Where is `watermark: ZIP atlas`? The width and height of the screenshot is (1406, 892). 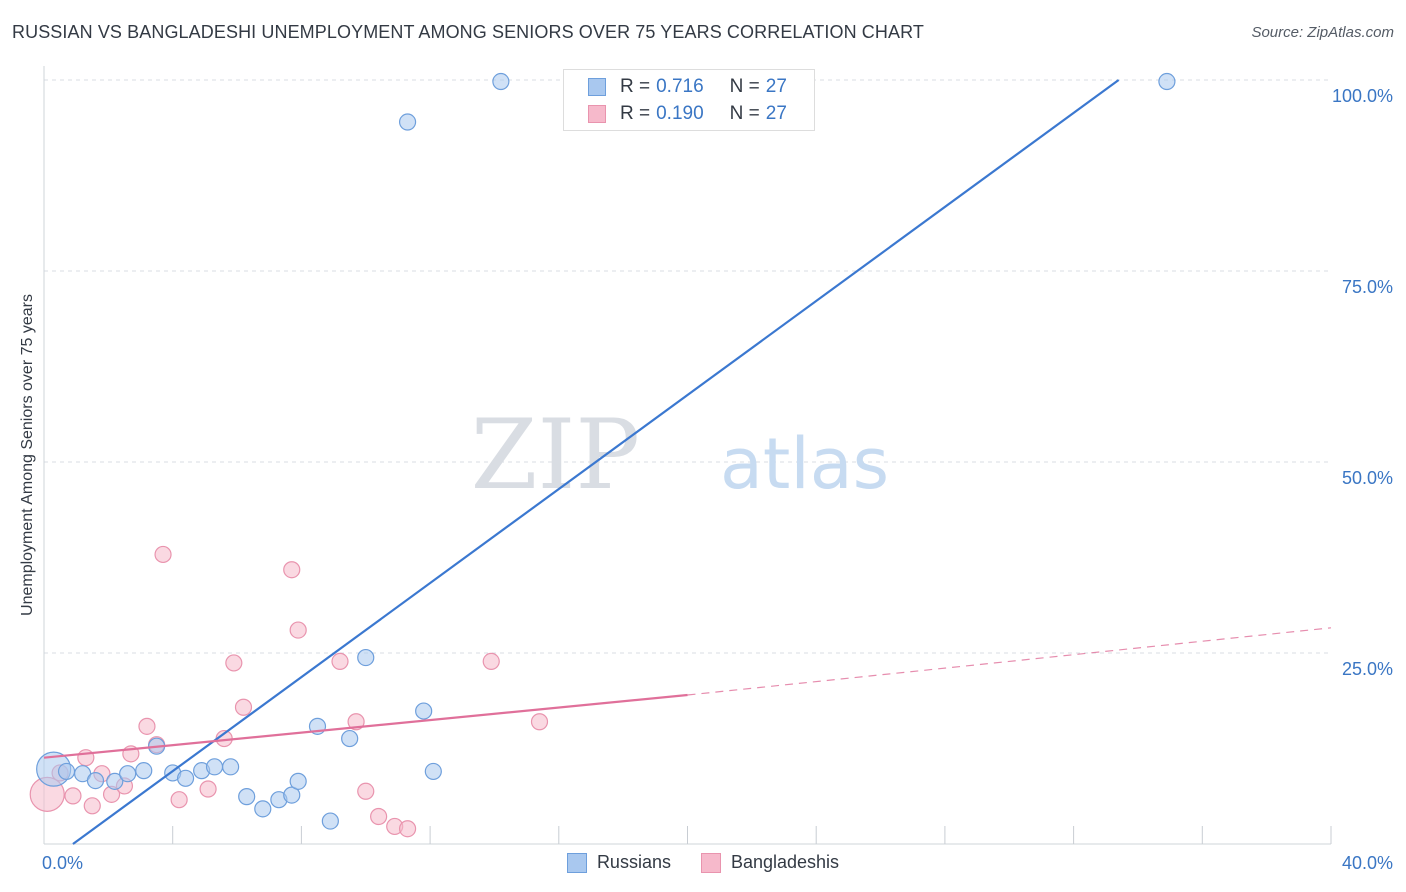 watermark: ZIP atlas is located at coordinates (680, 455).